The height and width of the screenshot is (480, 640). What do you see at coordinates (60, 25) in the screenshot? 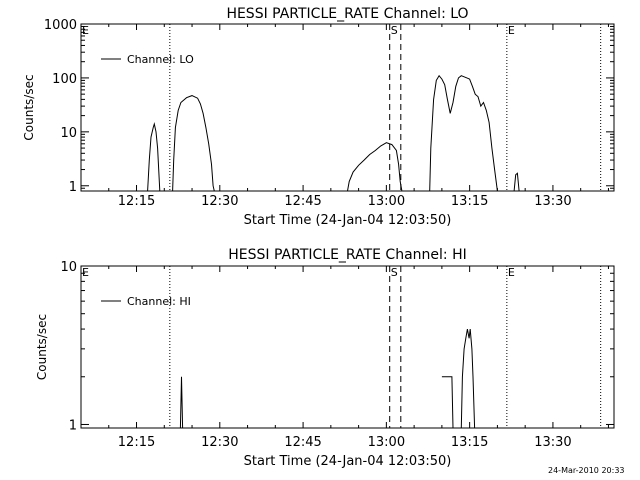
I see `y-tick-label: 1000` at bounding box center [60, 25].